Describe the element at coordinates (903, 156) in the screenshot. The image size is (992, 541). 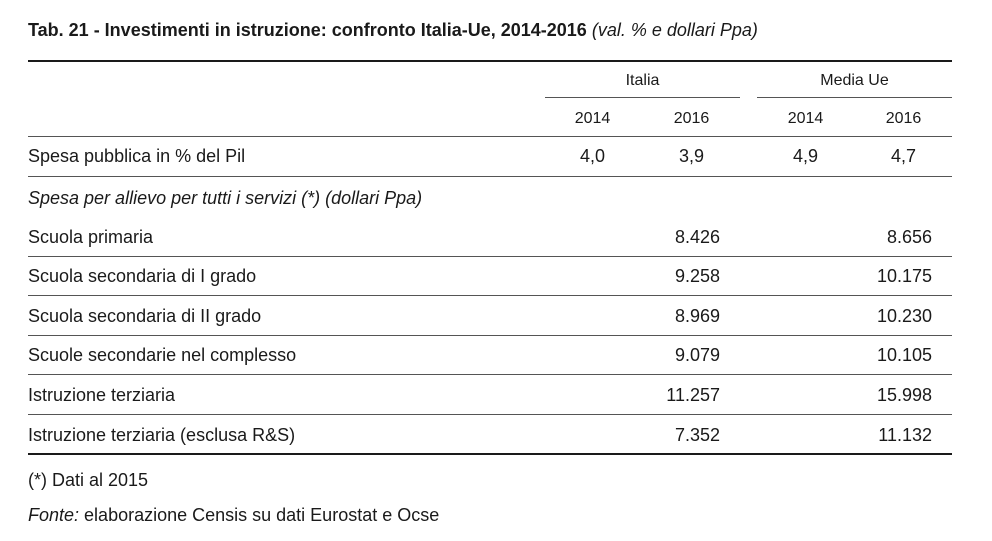
I see `cell-pil-ue-2016: 4,7` at that location.